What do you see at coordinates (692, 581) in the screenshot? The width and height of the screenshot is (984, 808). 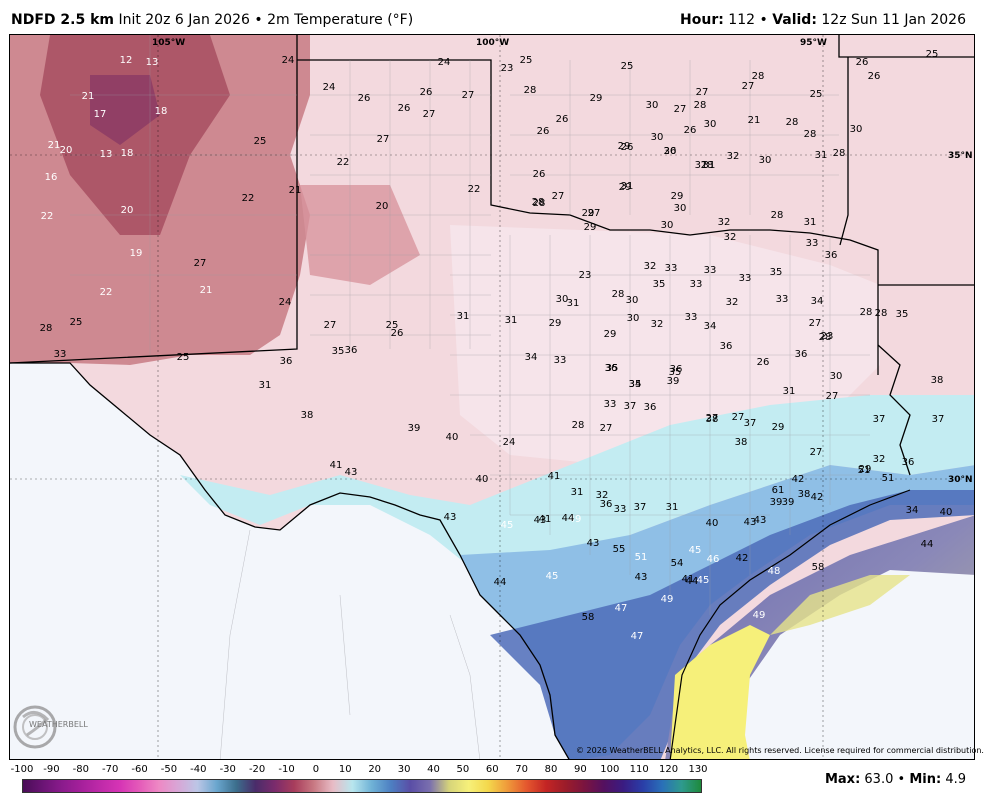 I see `temperature-label: 44` at bounding box center [692, 581].